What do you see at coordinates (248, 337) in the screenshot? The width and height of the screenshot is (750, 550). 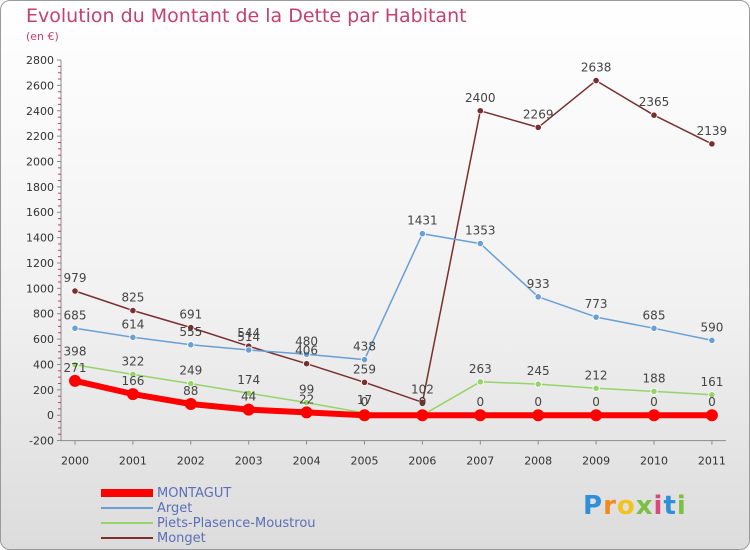 I see `data-label-arget: 514` at bounding box center [248, 337].